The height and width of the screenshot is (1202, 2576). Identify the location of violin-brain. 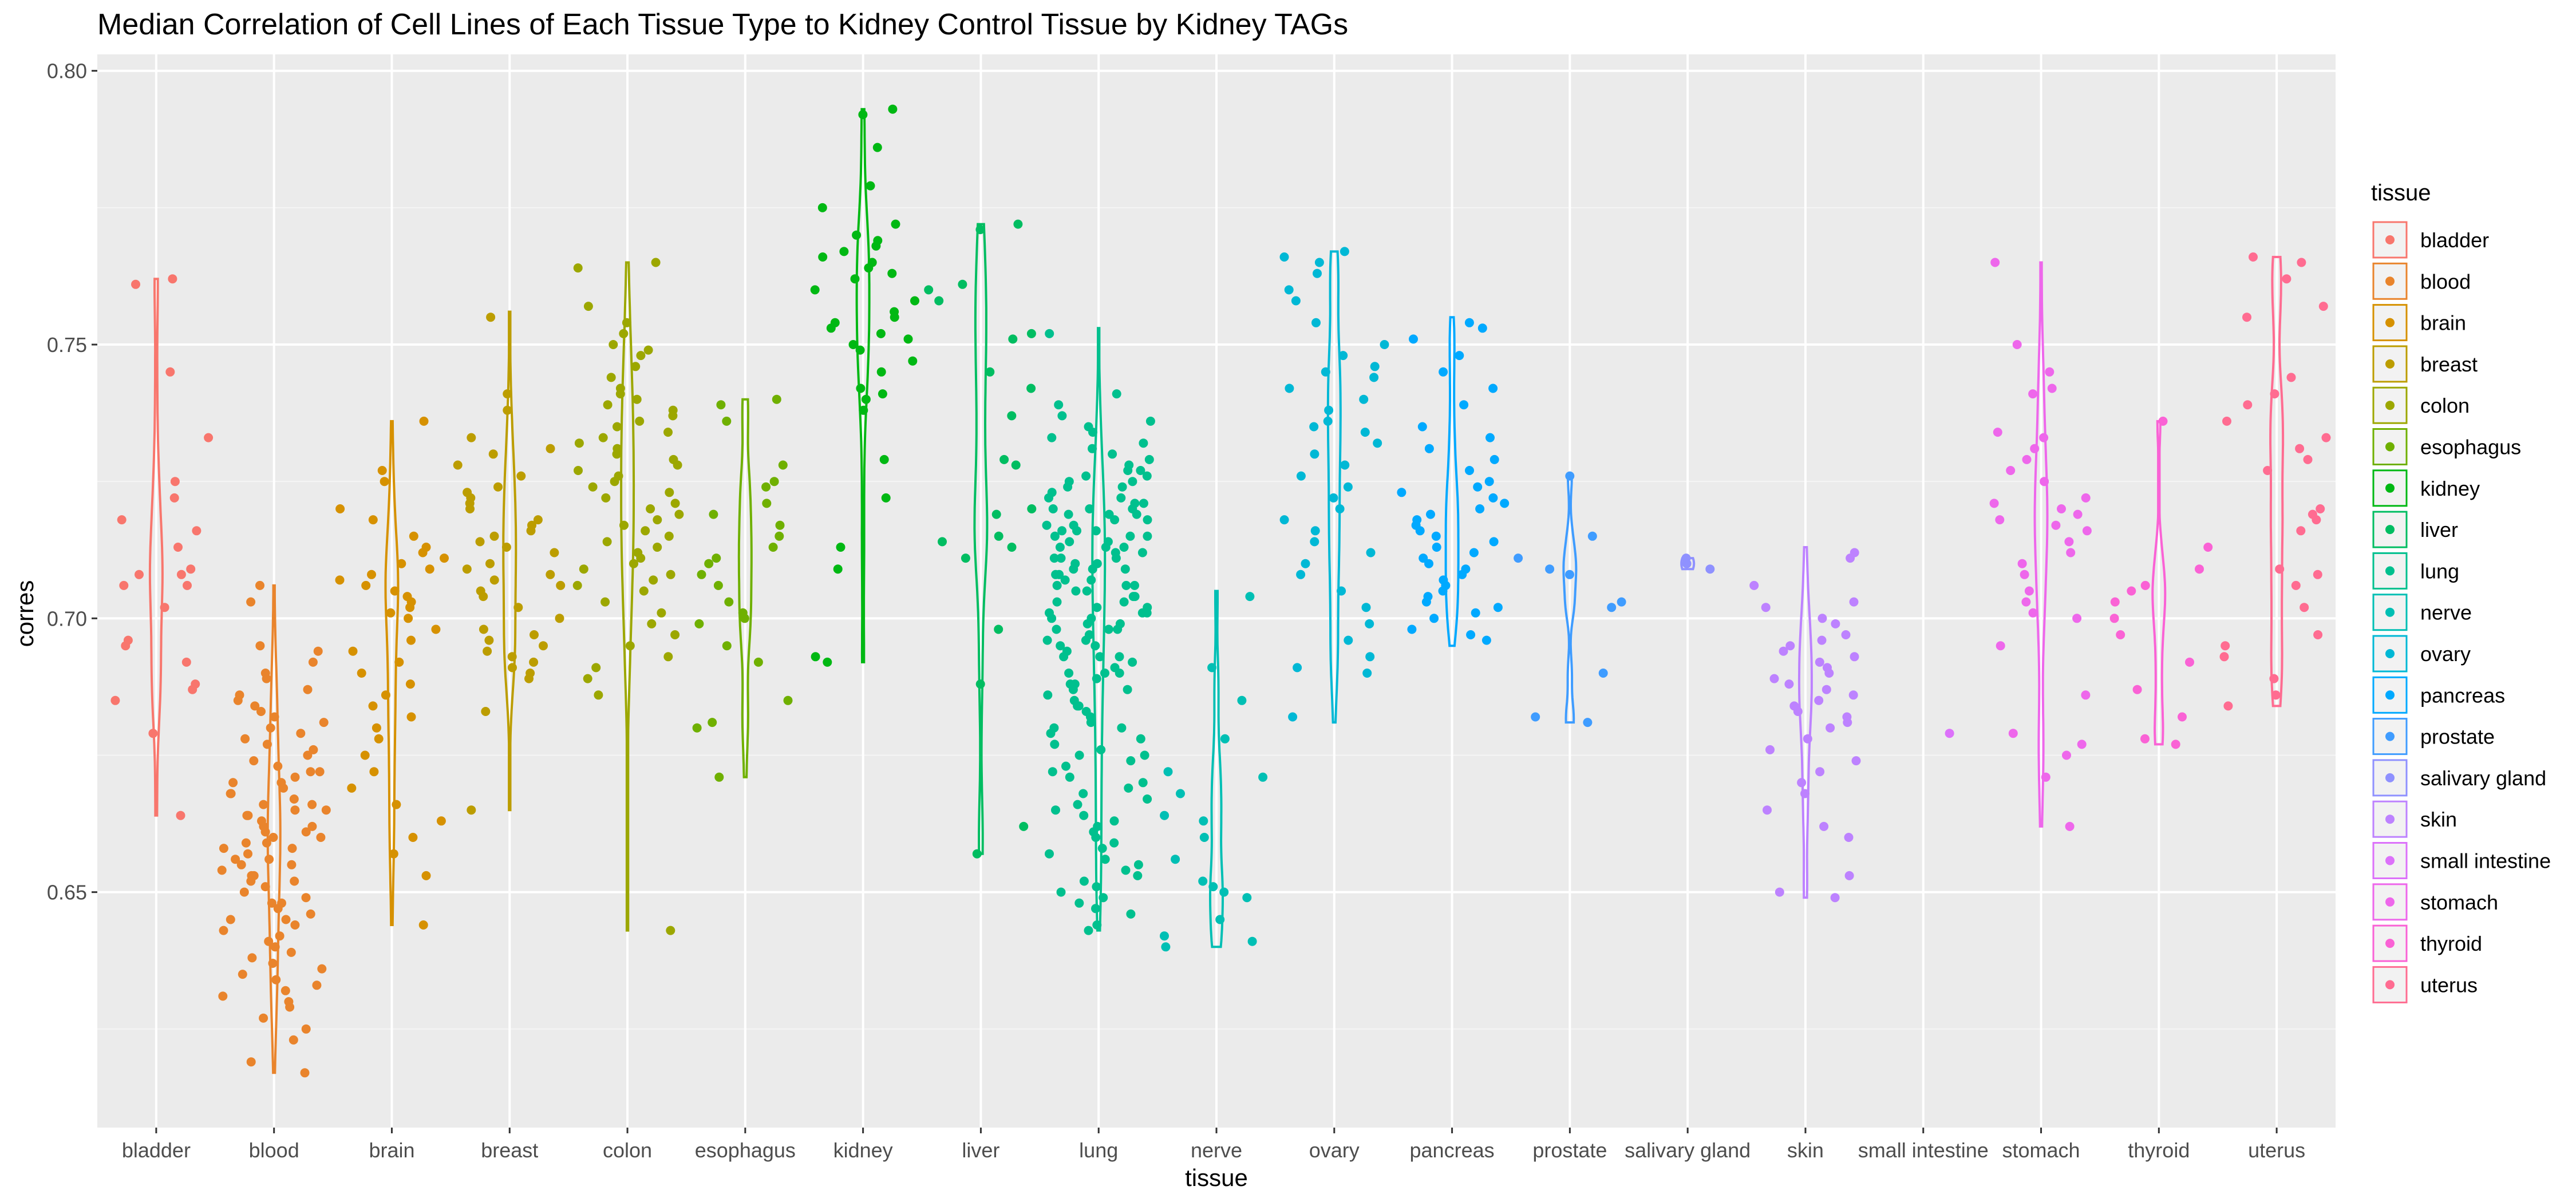
(392, 673).